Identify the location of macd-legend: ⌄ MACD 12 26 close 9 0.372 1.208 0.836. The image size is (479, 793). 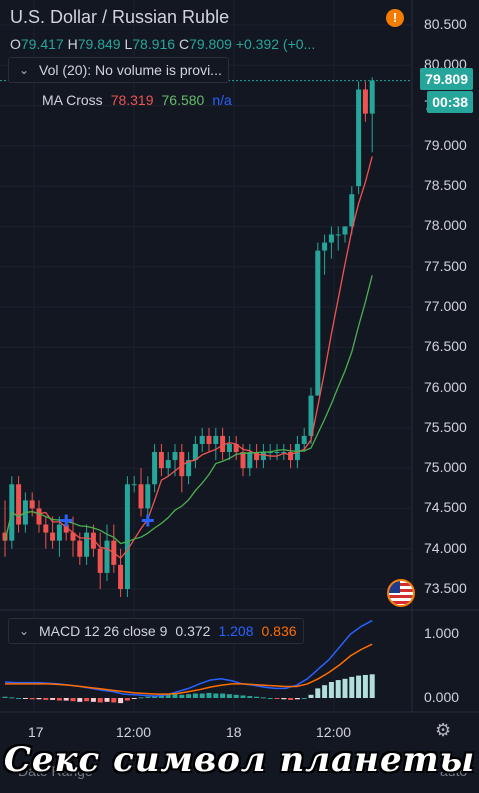
(156, 631).